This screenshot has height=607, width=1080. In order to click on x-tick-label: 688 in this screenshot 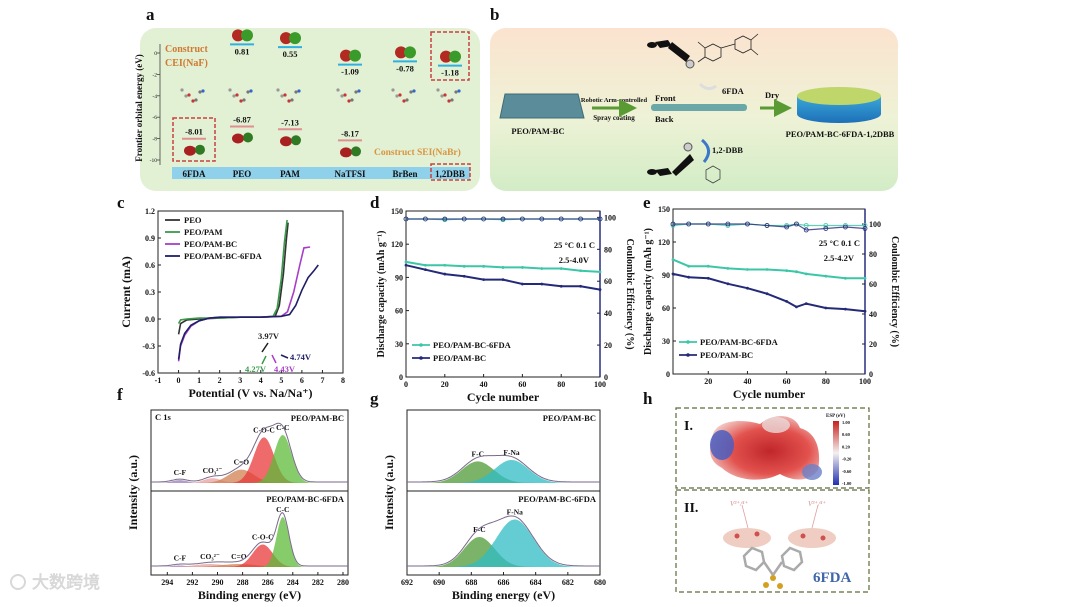, I will do `click(471, 582)`.